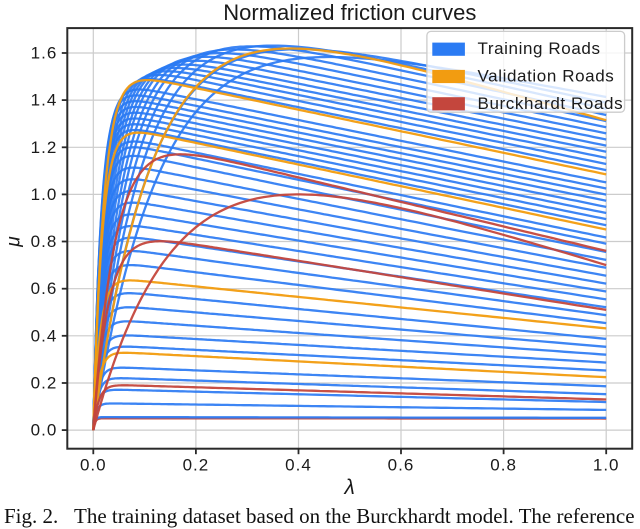  I want to click on svg-text: Validation Roads, so click(546, 76).